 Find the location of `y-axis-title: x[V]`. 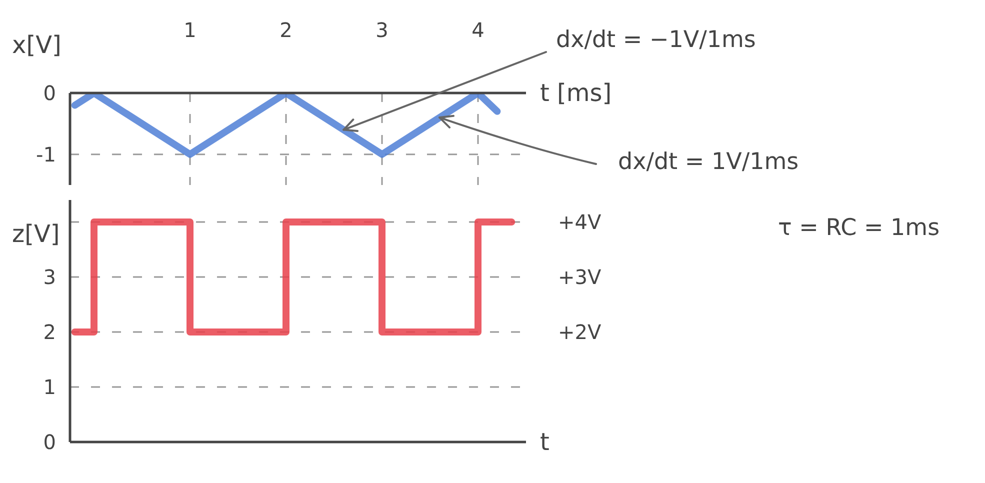

y-axis-title: x[V] is located at coordinates (37, 45).